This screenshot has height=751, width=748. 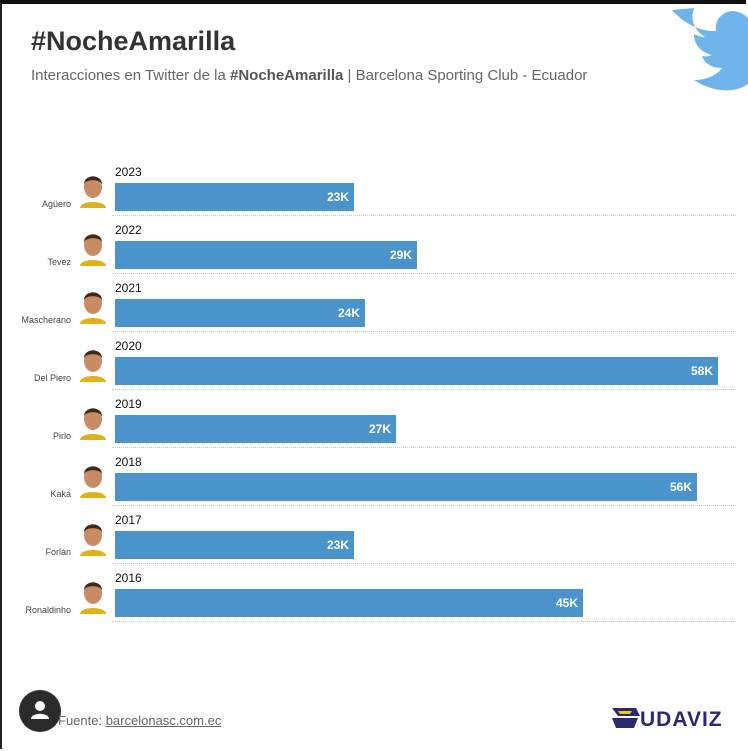 I want to click on year-label: 2018, so click(x=128, y=462).